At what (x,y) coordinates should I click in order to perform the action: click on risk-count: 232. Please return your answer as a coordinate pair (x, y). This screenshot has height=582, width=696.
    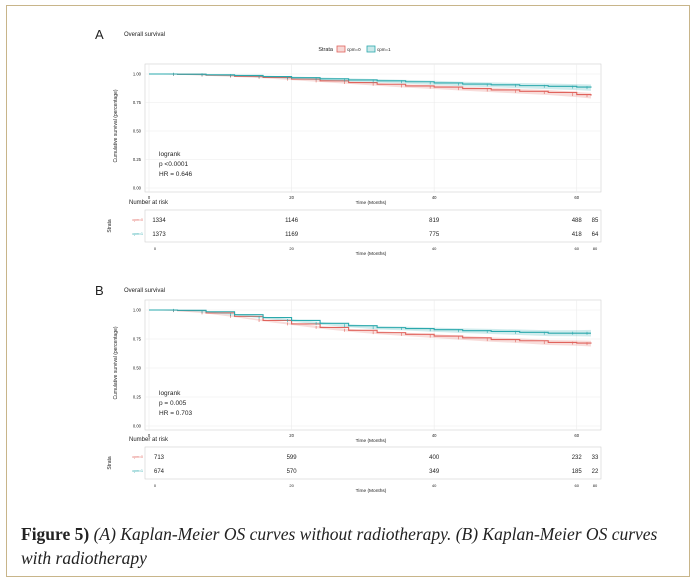
    Looking at the image, I should click on (577, 458).